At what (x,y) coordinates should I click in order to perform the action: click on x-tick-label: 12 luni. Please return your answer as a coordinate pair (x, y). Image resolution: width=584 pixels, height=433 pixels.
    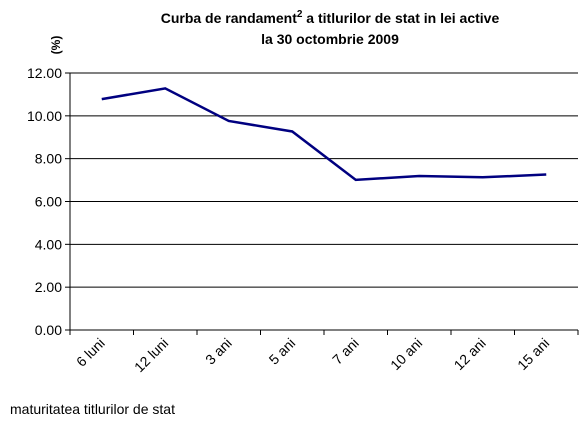
    Looking at the image, I should click on (151, 355).